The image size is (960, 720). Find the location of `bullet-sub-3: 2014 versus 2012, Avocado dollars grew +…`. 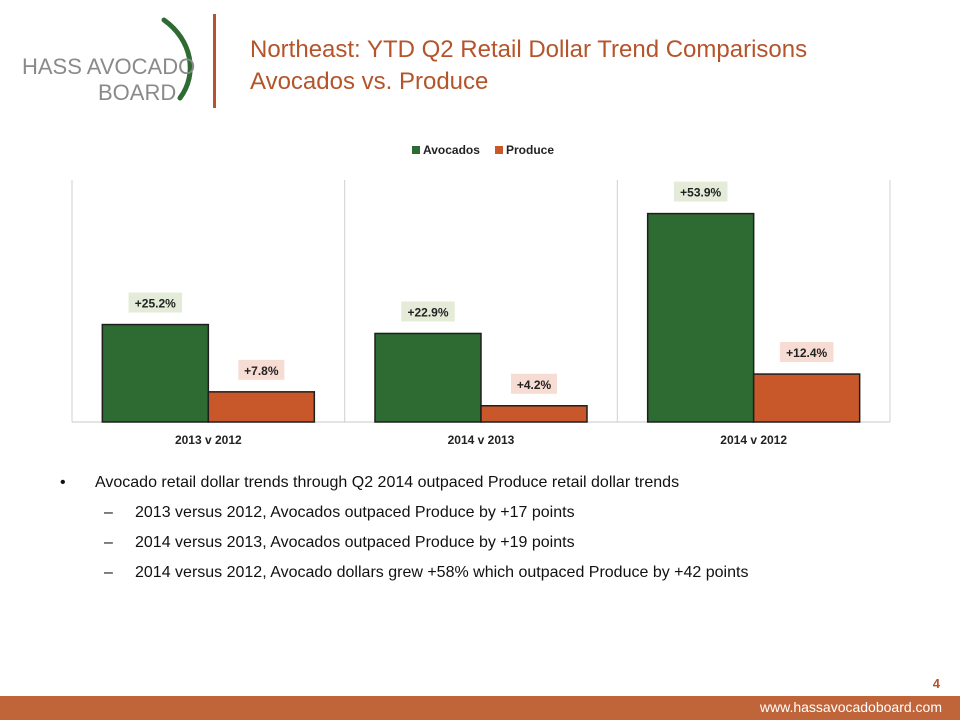

bullet-sub-3: 2014 versus 2012, Avocado dollars grew +… is located at coordinates (488, 575).